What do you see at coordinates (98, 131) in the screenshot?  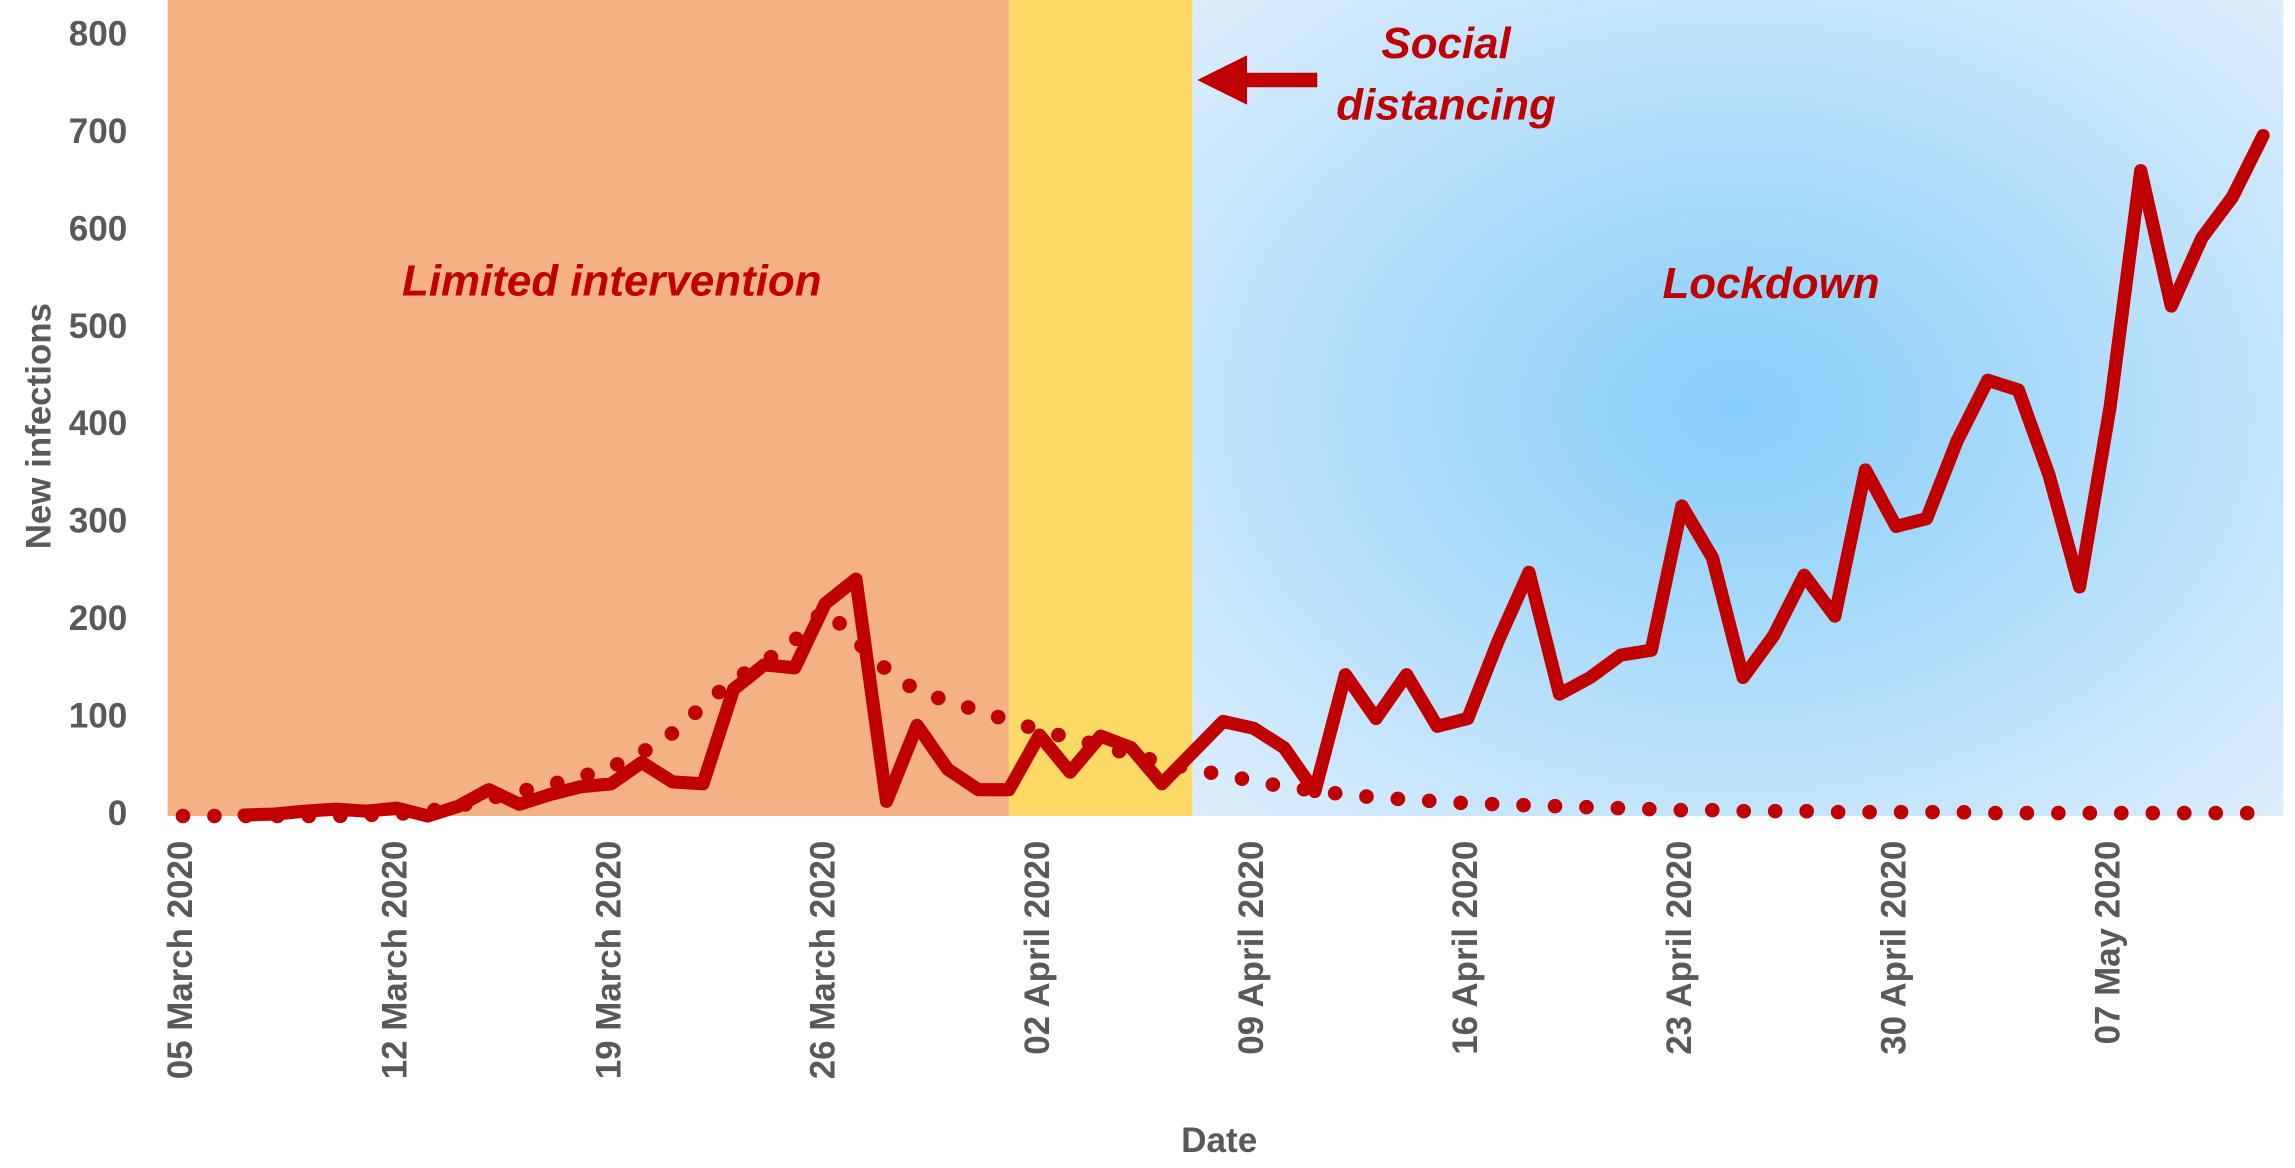 I see `y-tick-label: 700` at bounding box center [98, 131].